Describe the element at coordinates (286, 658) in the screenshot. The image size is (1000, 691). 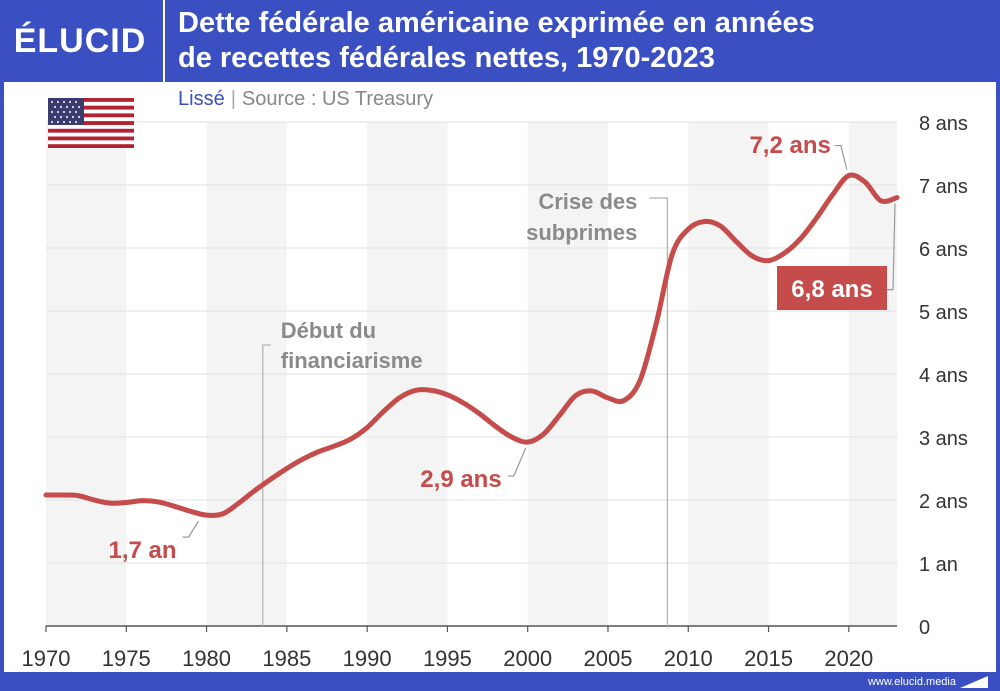
I see `x-tick-label-3: 1985` at that location.